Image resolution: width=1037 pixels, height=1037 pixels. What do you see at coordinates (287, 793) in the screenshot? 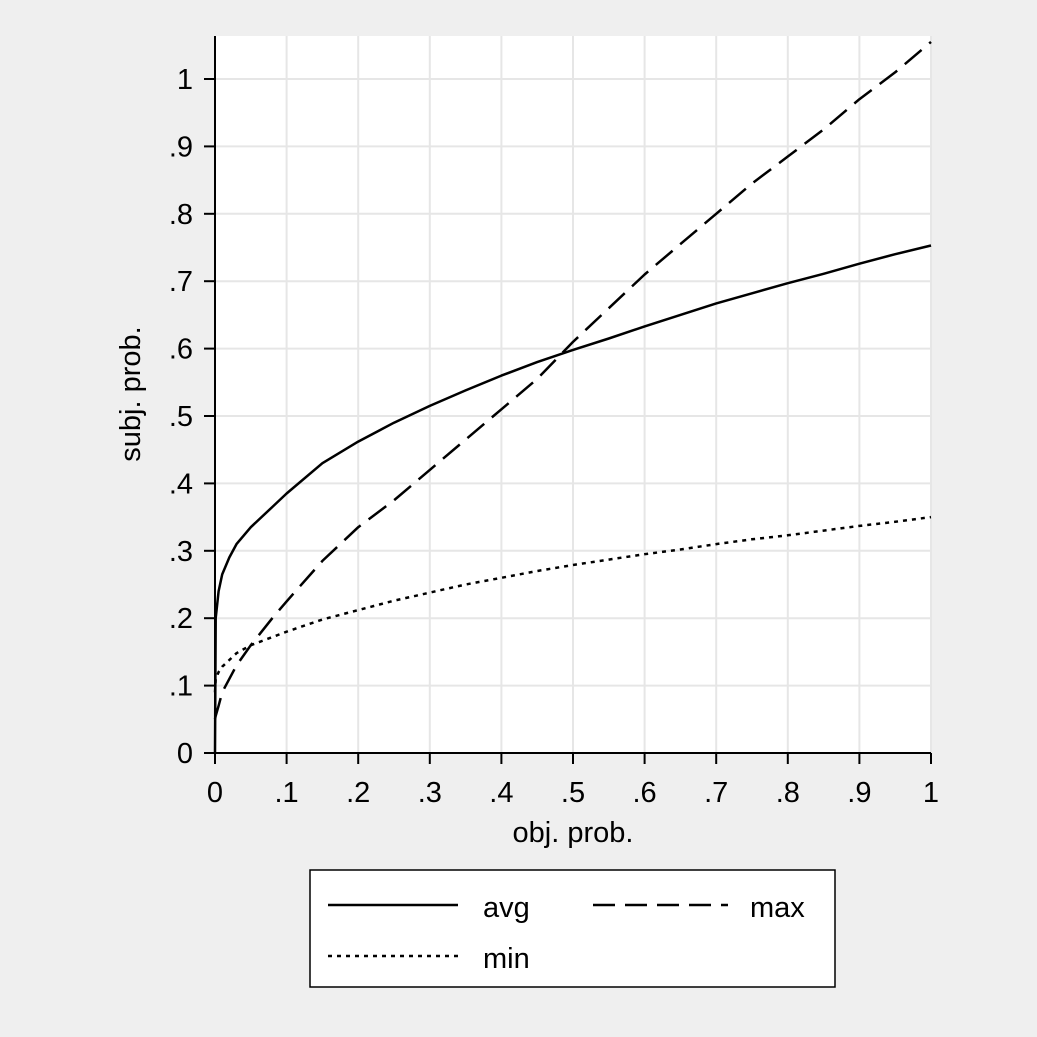
I see `x-tick-label: .1` at bounding box center [287, 793].